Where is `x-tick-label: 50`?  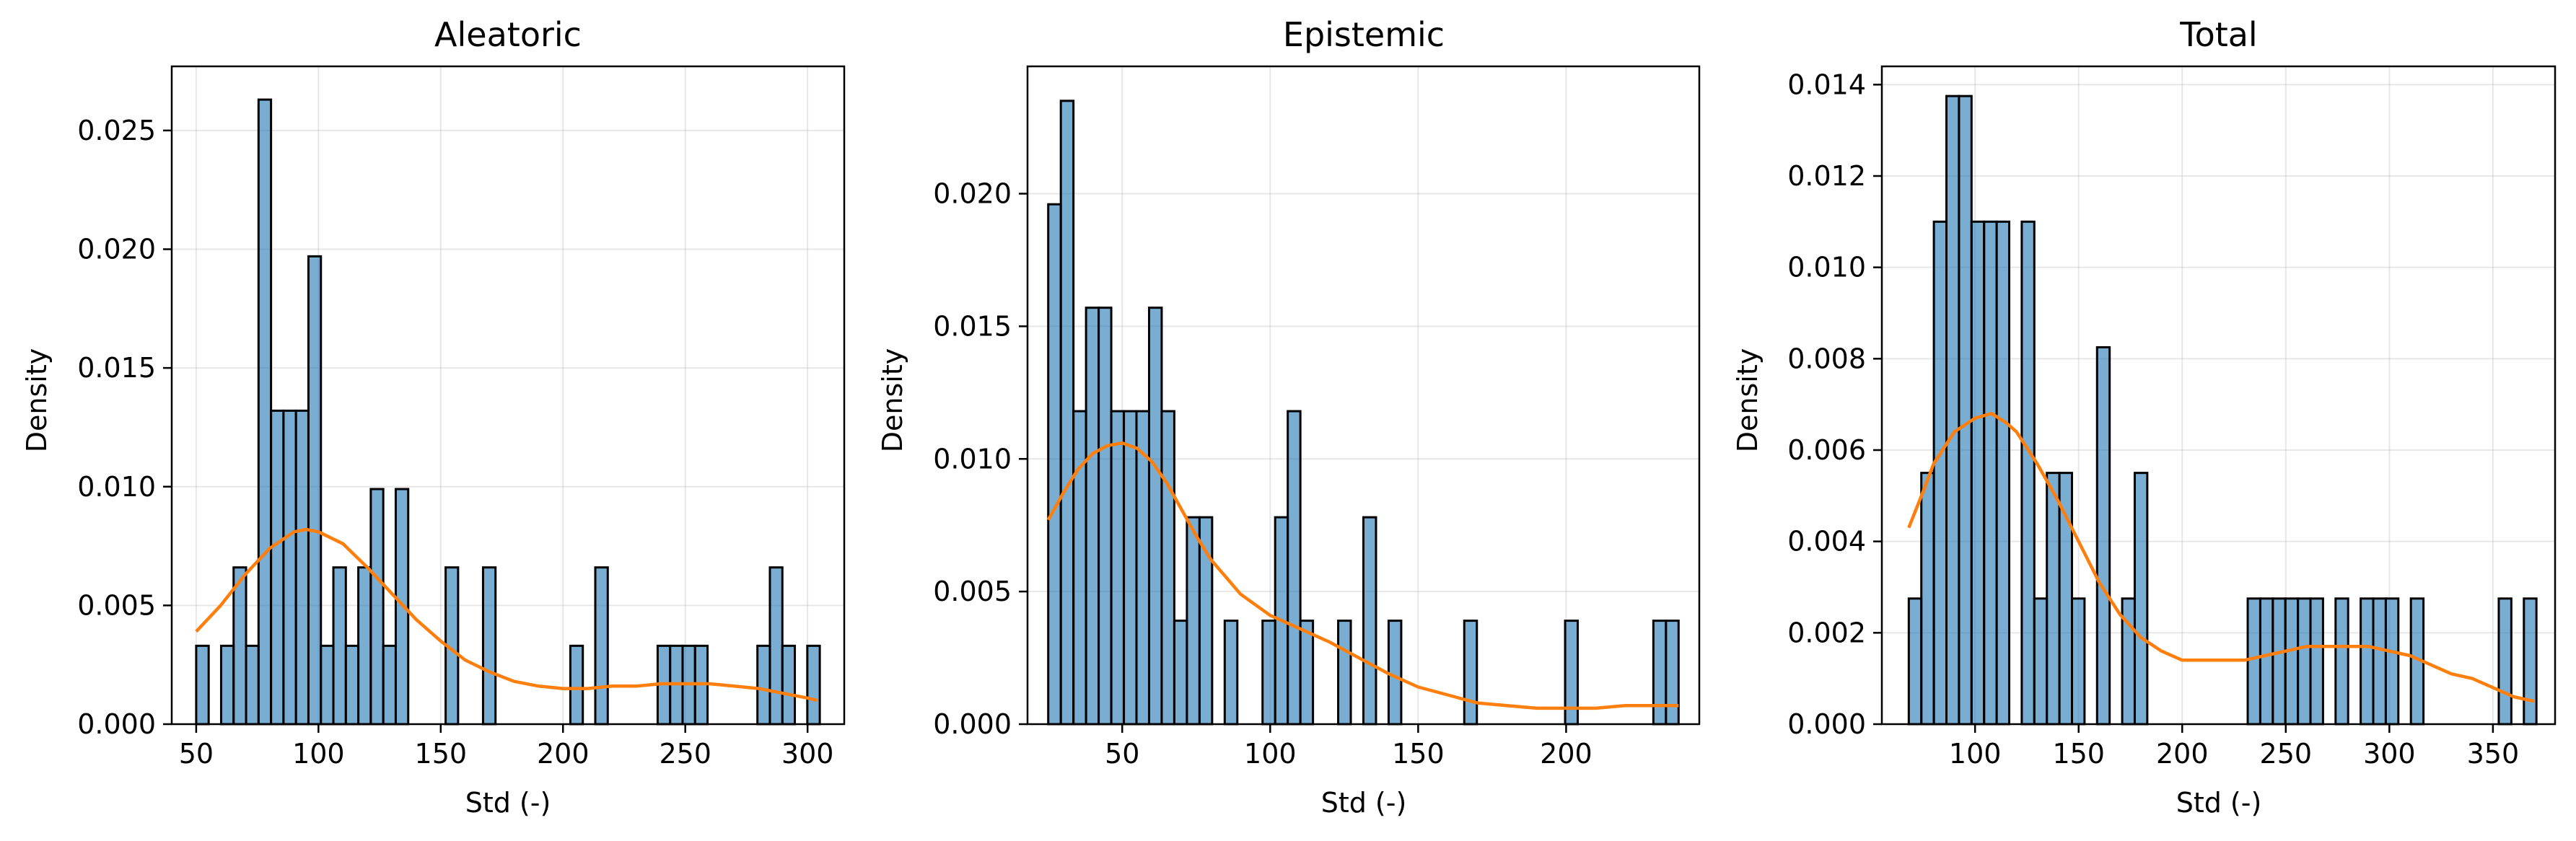
x-tick-label: 50 is located at coordinates (1122, 754).